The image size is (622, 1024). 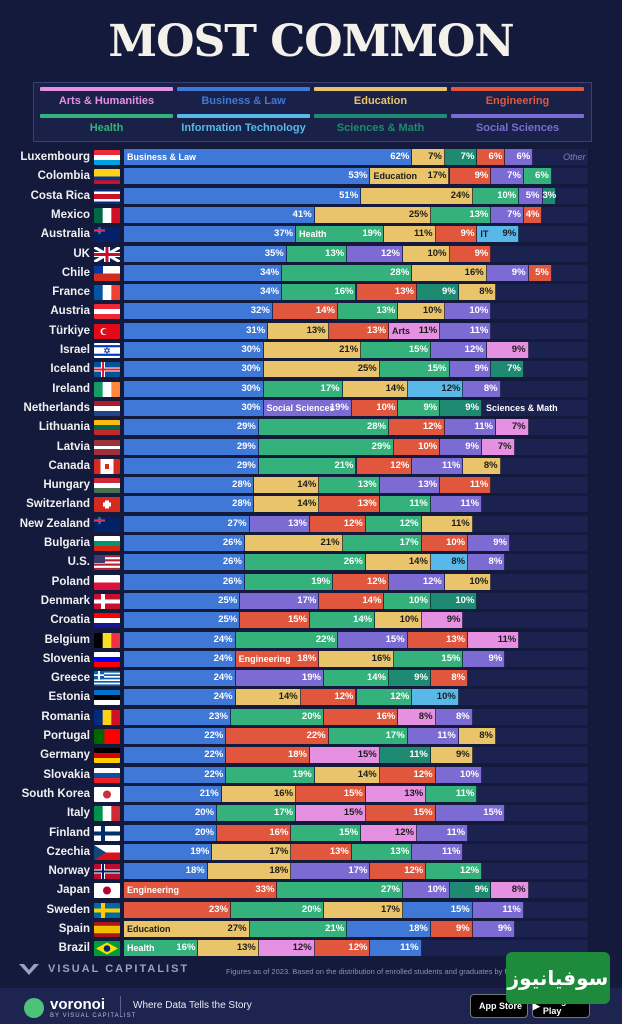 What do you see at coordinates (437, 292) in the screenshot?
I see `bar-segment-sciences-math` at bounding box center [437, 292].